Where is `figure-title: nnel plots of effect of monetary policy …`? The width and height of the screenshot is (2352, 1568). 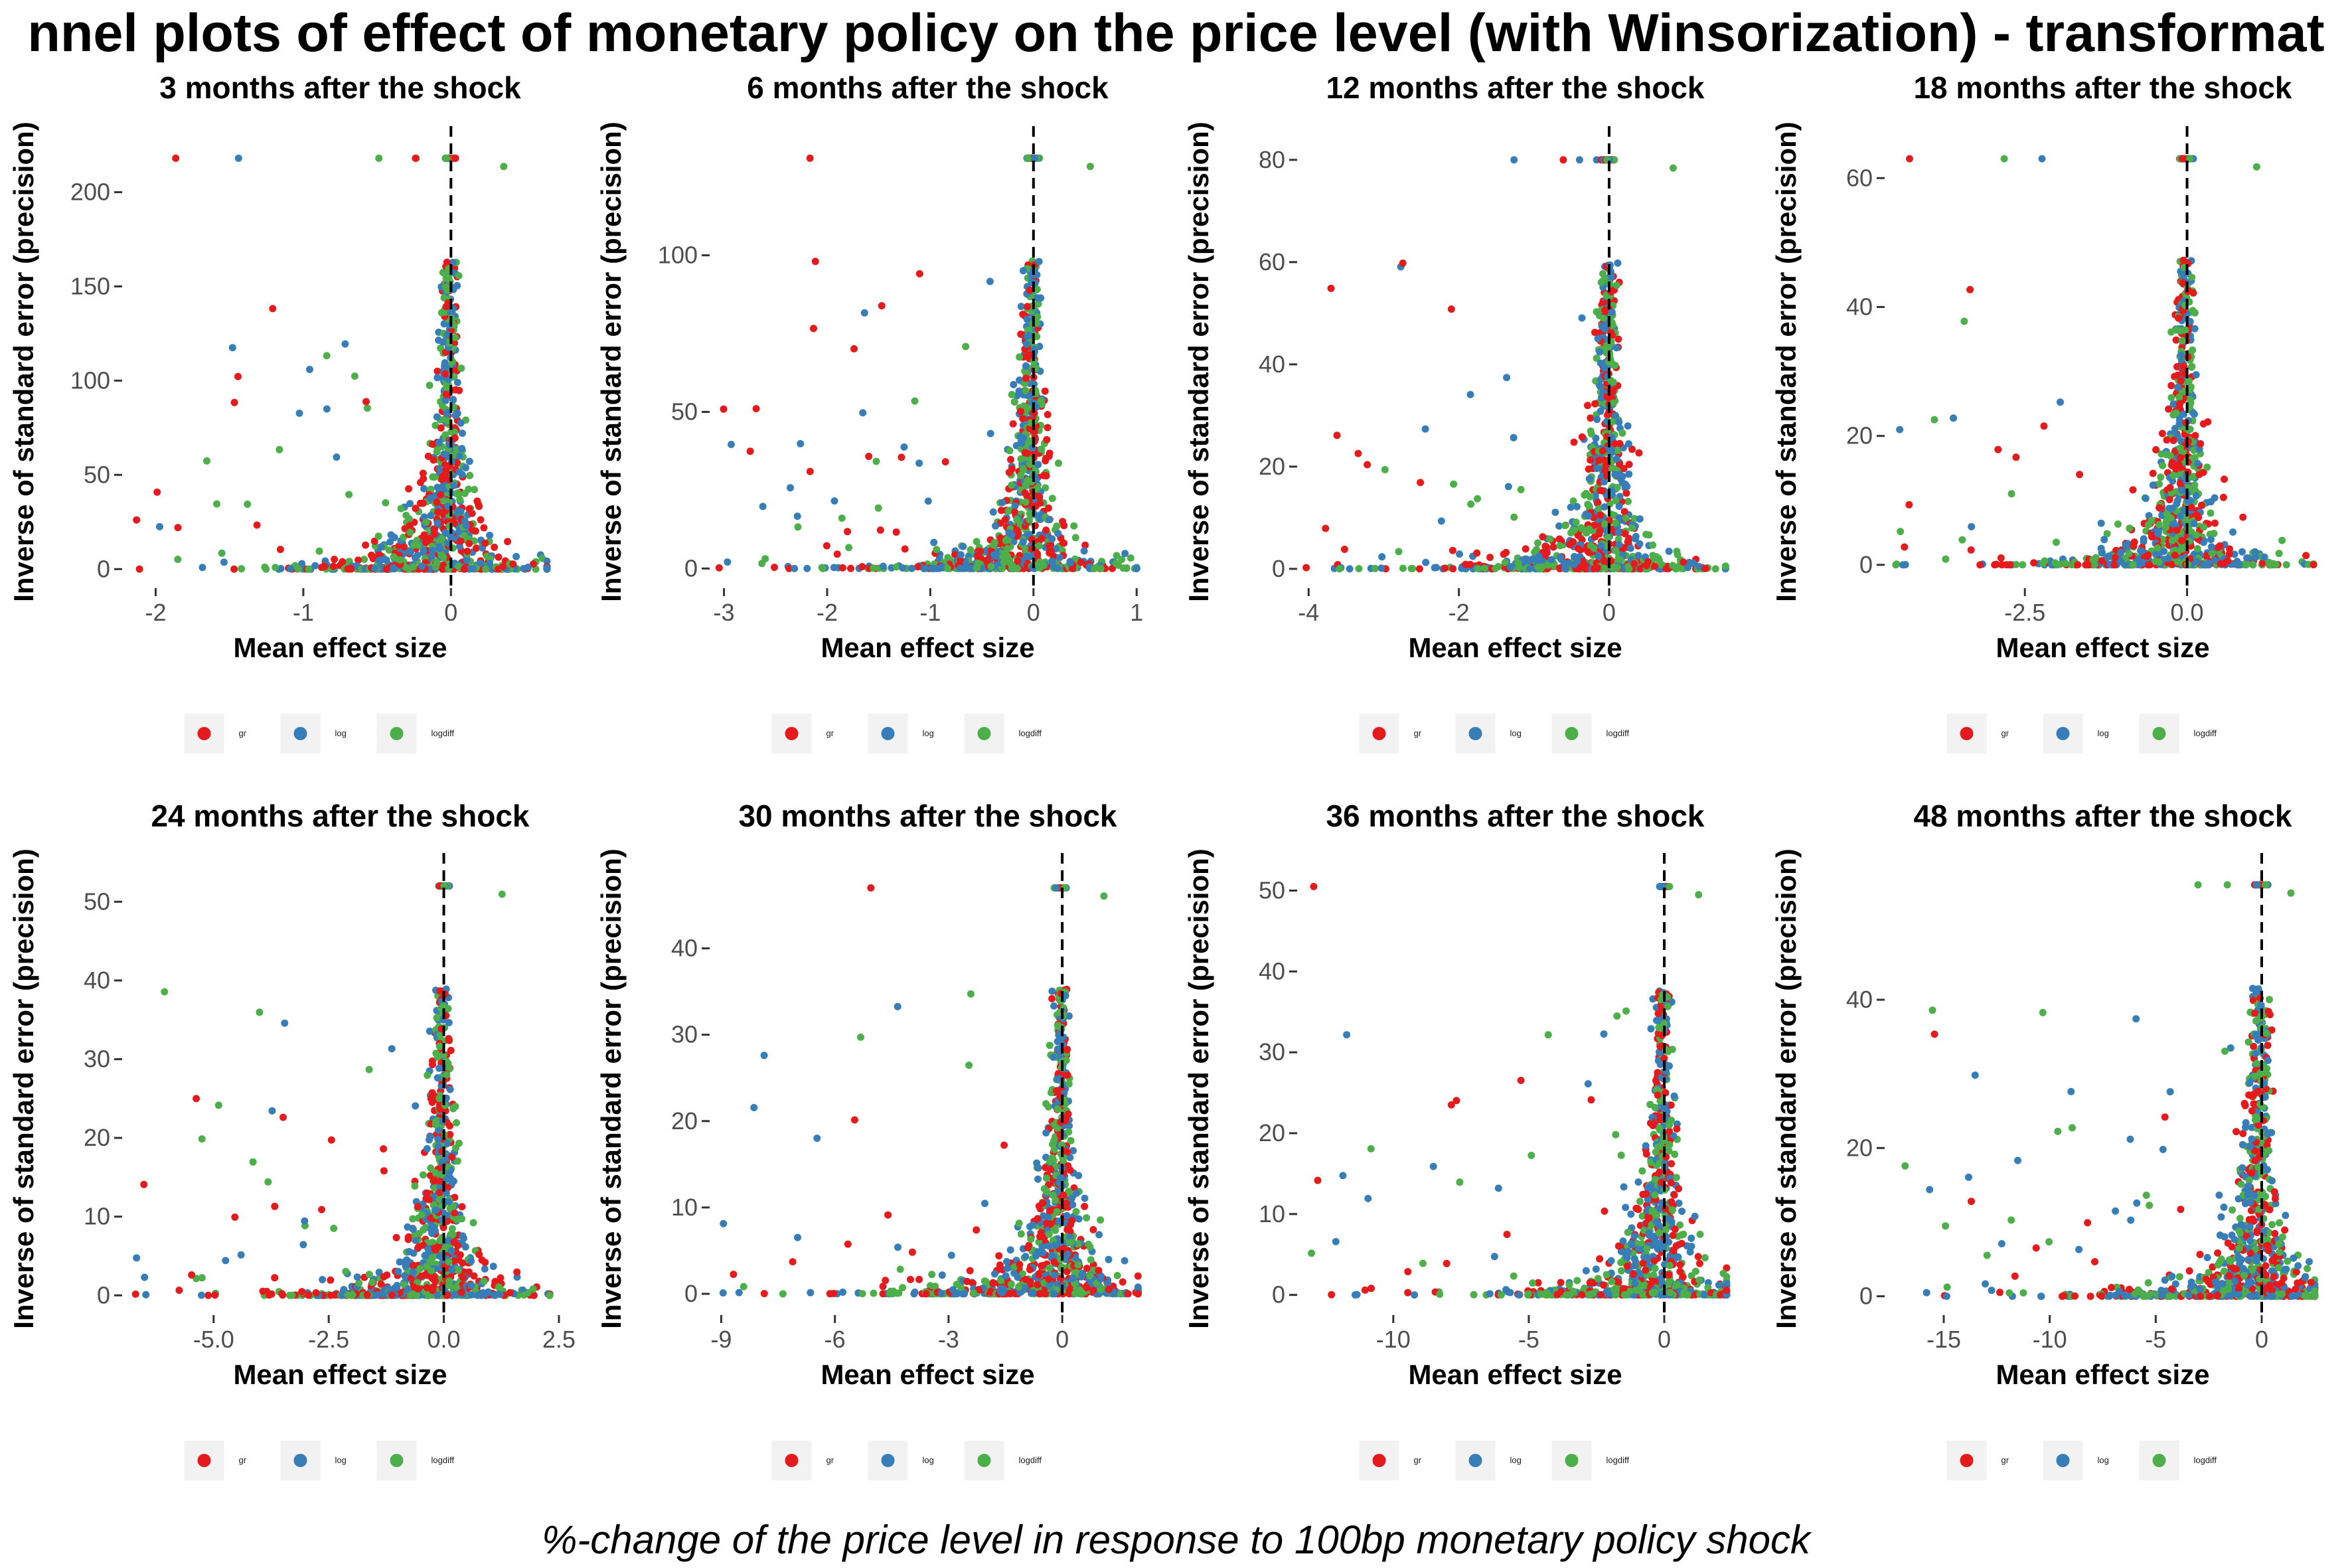 figure-title: nnel plots of effect of monetary policy … is located at coordinates (1176, 33).